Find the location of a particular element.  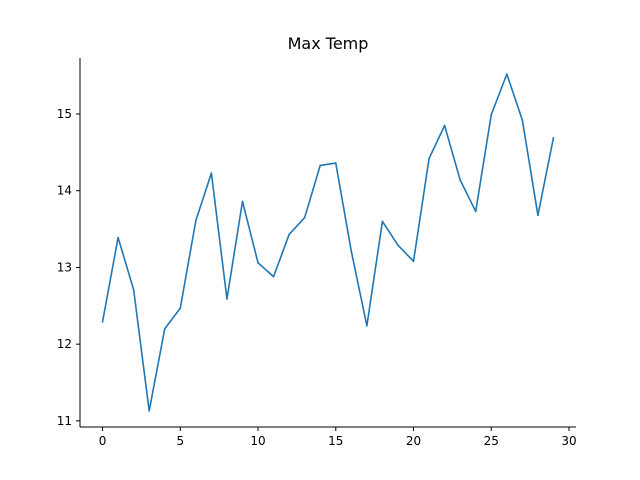

x-tick-label: 15 is located at coordinates (335, 441).